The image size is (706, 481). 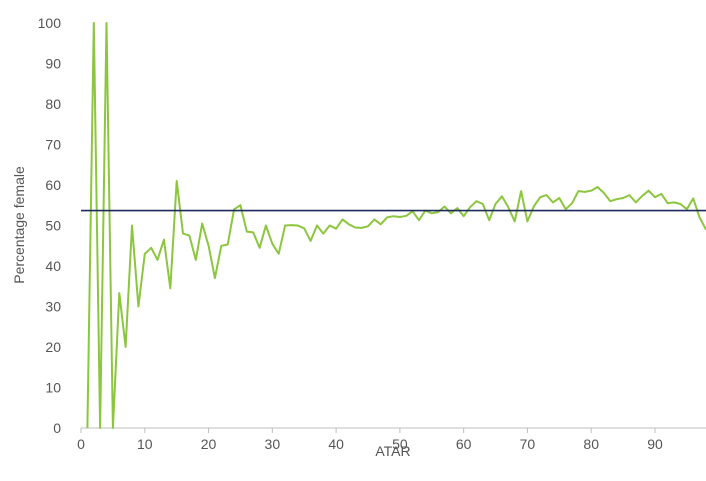 What do you see at coordinates (53, 347) in the screenshot?
I see `y-tick-label: 20` at bounding box center [53, 347].